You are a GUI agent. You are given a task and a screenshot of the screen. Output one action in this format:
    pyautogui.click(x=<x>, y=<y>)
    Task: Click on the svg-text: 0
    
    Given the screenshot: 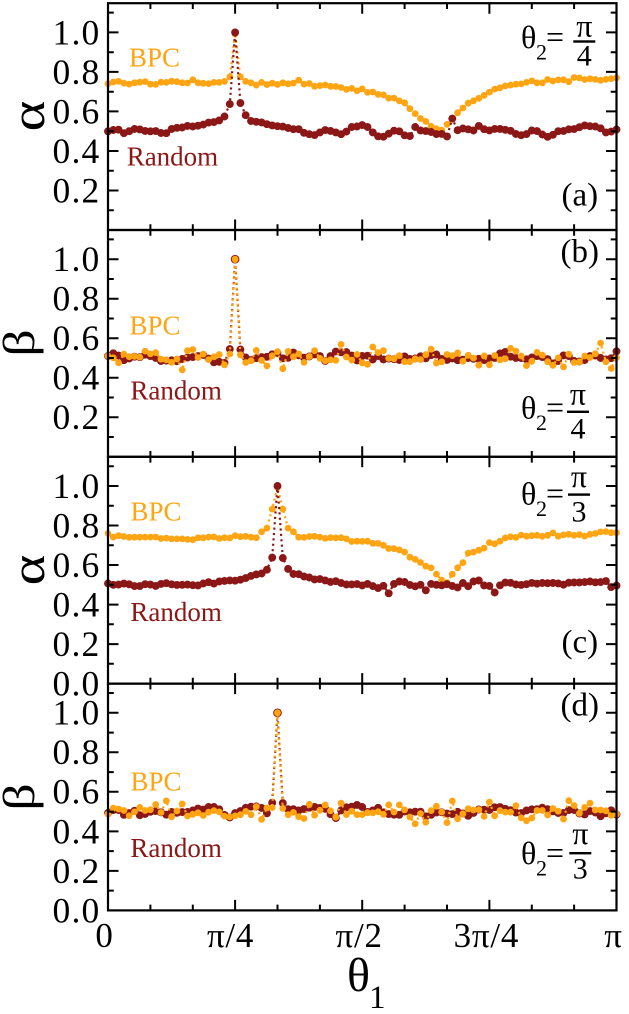 What is the action you would take?
    pyautogui.click(x=104, y=935)
    